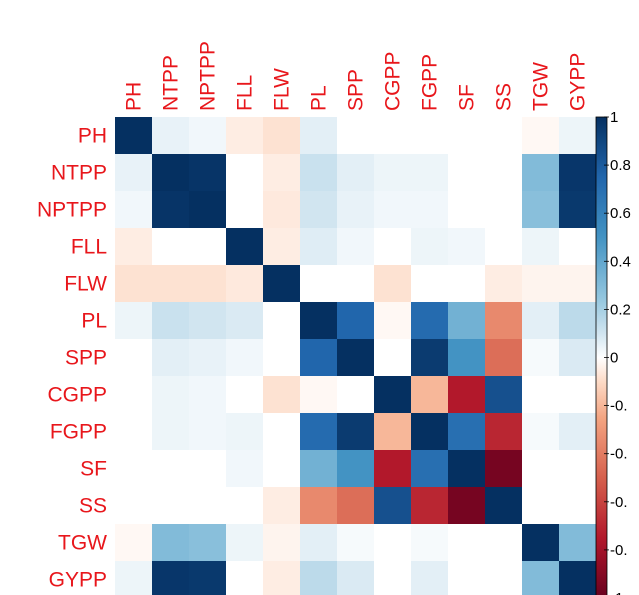  Describe the element at coordinates (541, 395) in the screenshot. I see `heatmap-cell-cgpp-tgw` at that location.